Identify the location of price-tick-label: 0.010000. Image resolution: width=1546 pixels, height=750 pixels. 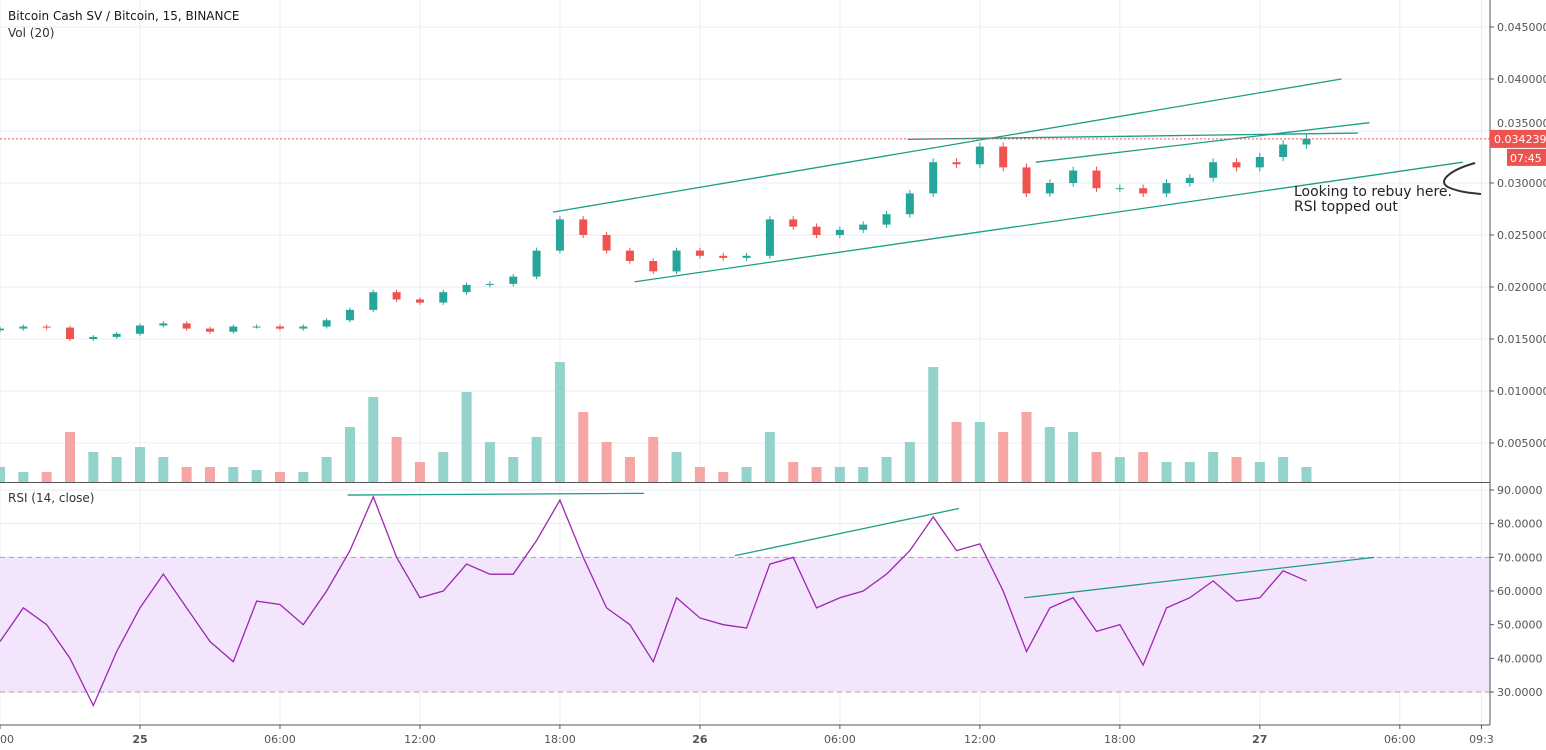
(1521, 391).